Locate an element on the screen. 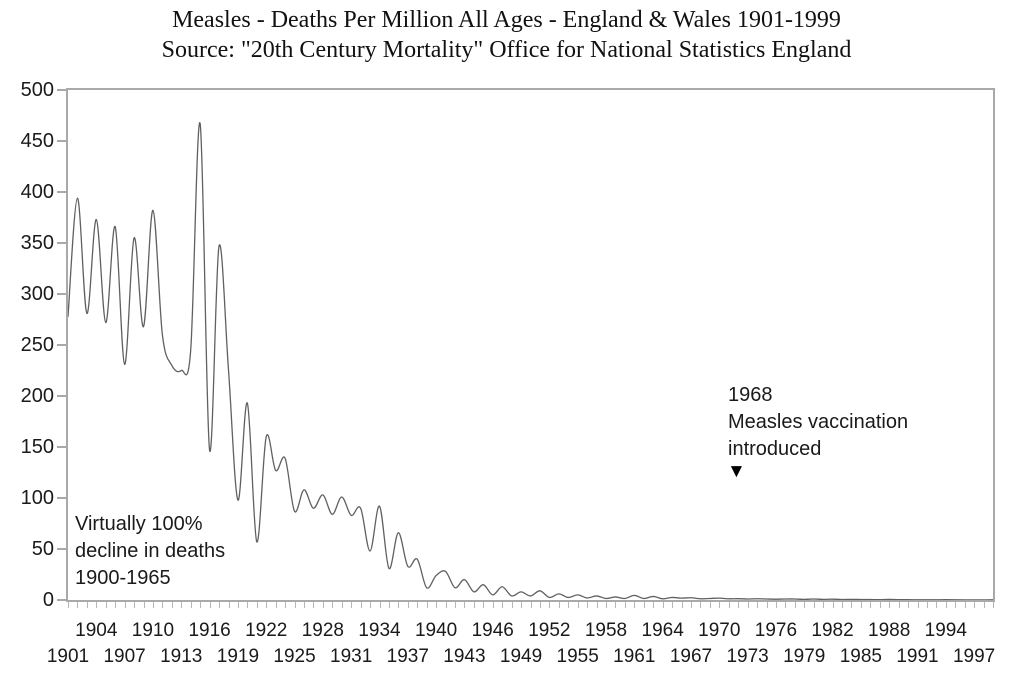  y-tick-label: 150 is located at coordinates (37, 447).